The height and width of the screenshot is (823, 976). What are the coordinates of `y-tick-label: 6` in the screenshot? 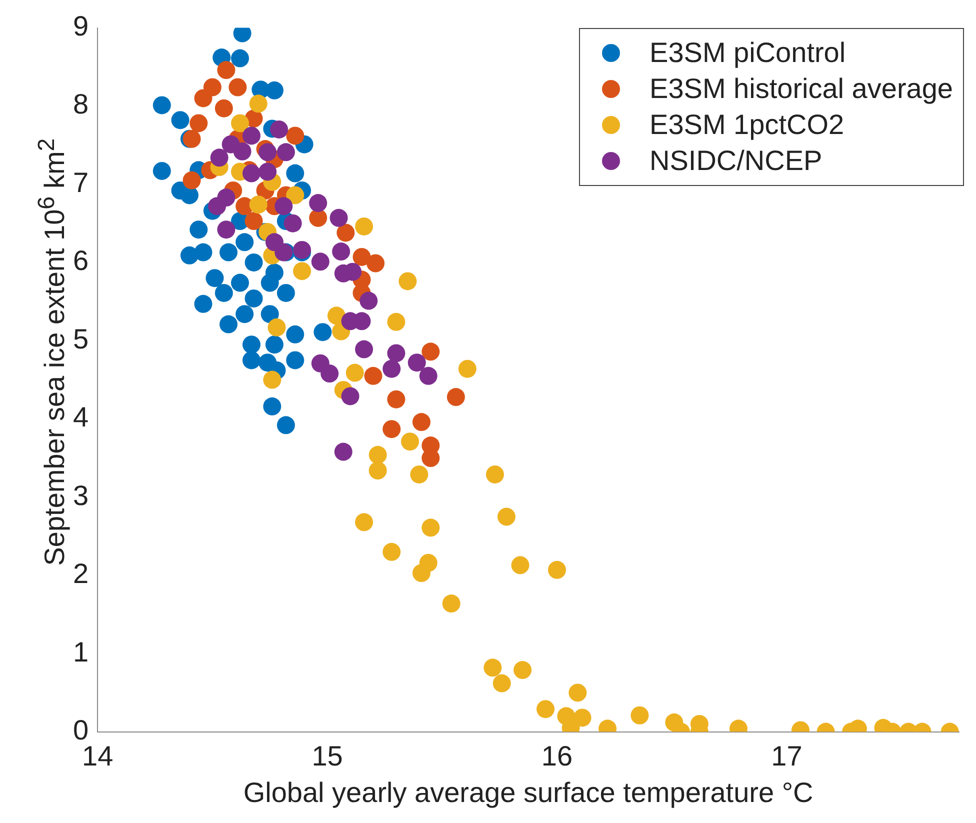 It's located at (80, 260).